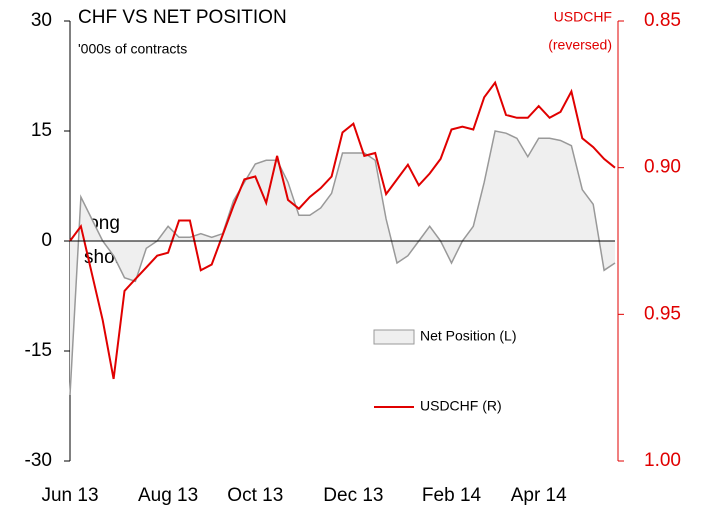  What do you see at coordinates (662, 313) in the screenshot?
I see `y2-tick-label: 0.95` at bounding box center [662, 313].